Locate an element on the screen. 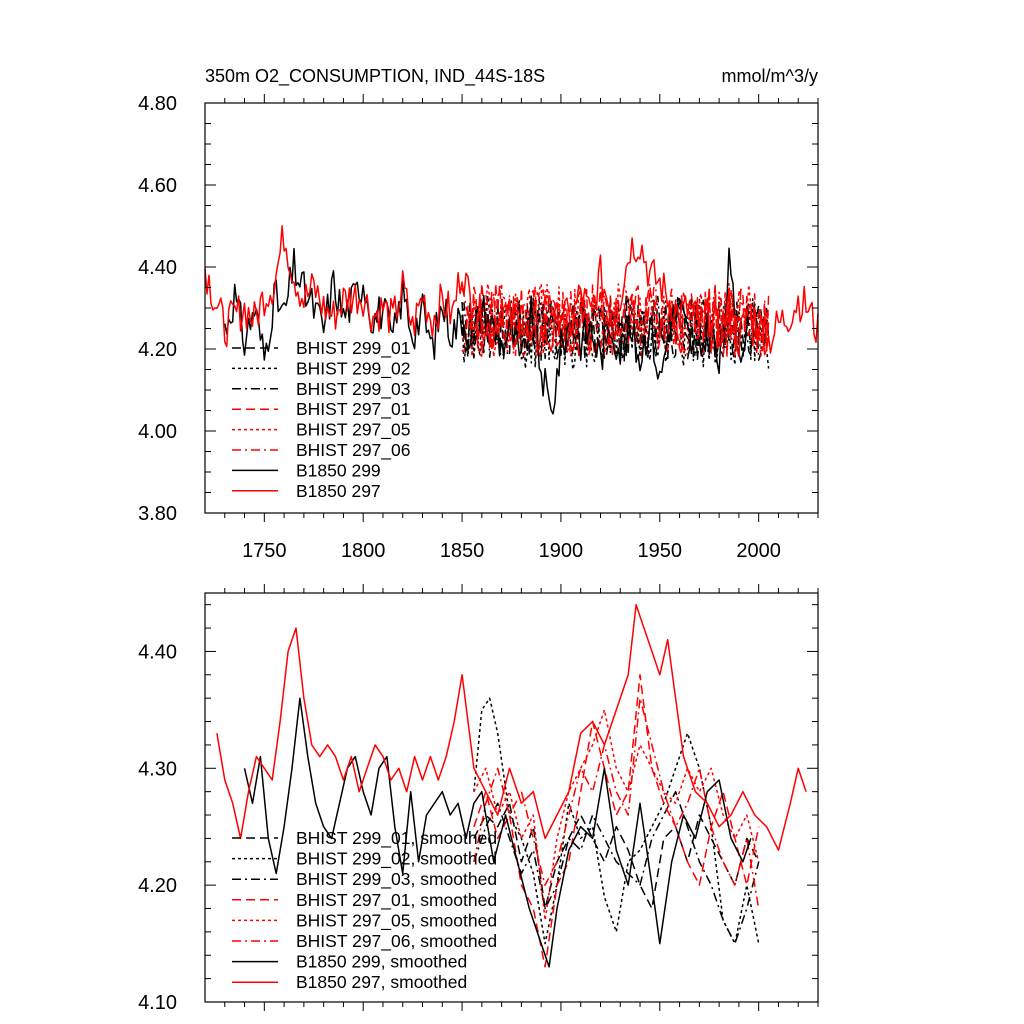 The width and height of the screenshot is (1024, 1024). chart-title: 350m O2_CONSUMPTION, IND_44S-18S is located at coordinates (375, 76).